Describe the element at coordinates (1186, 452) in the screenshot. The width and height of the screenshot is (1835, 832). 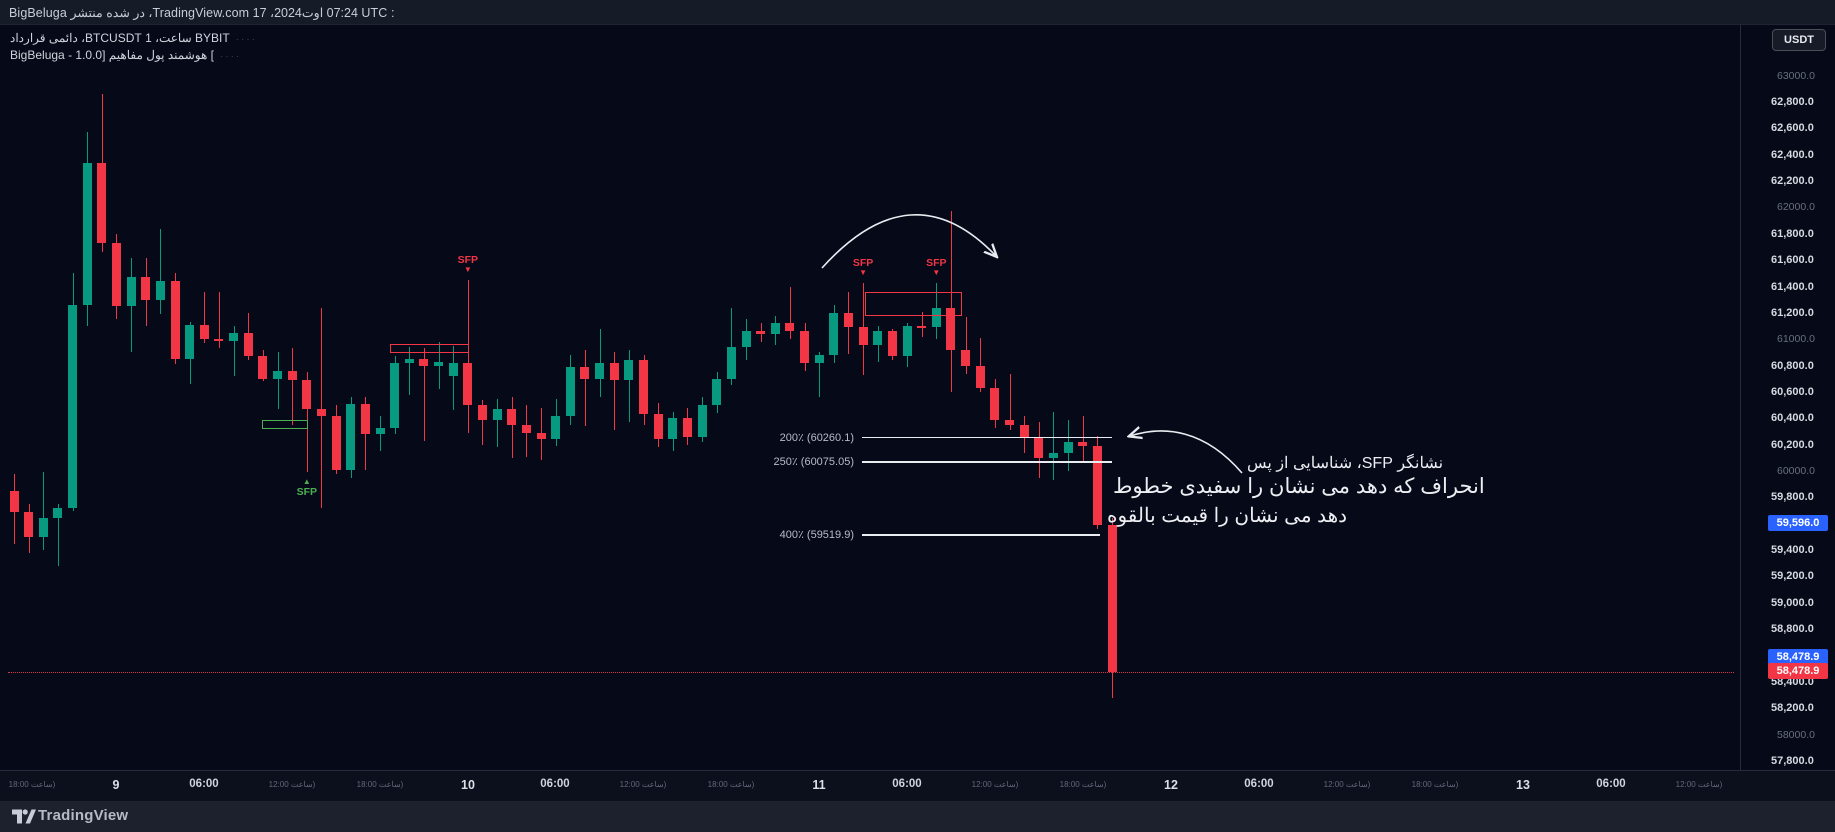
I see `pointer-arrow` at that location.